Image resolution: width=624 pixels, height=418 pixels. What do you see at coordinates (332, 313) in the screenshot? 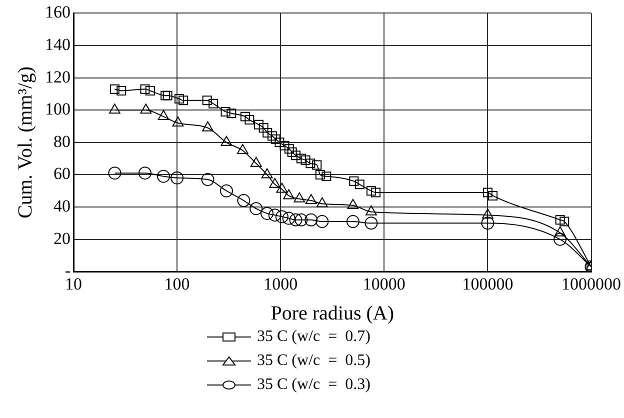
I see `x-axis-title: Pore radius (A)` at bounding box center [332, 313].